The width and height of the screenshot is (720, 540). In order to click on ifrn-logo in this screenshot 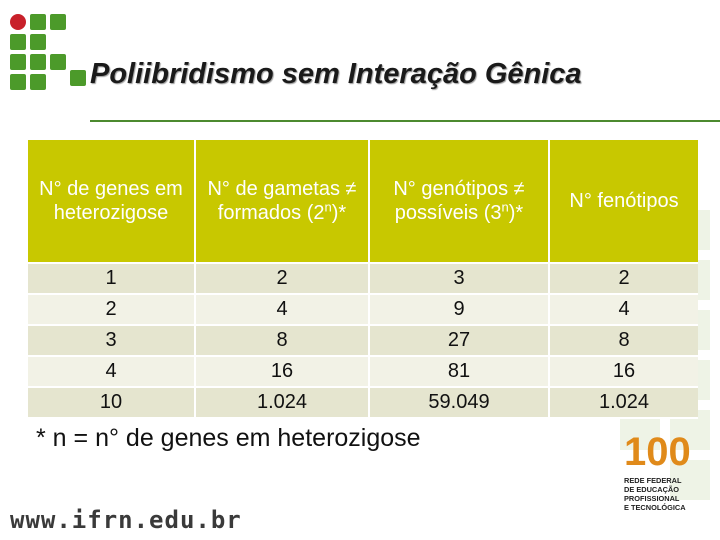, I will do `click(48, 52)`.